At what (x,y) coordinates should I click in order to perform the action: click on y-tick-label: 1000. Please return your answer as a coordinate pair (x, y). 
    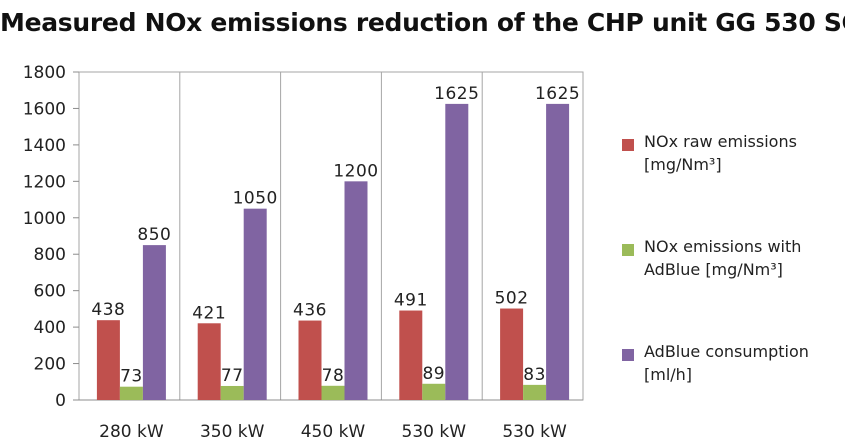
    Looking at the image, I should click on (44, 219).